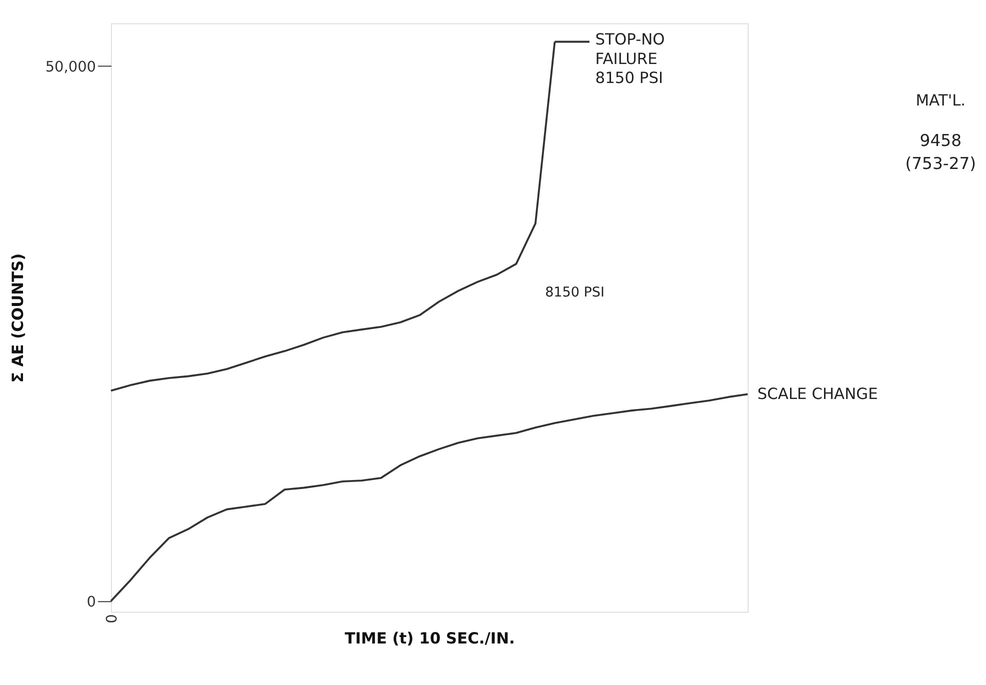 The image size is (986, 685). I want to click on annotation: STOP-NO FAILURE 8150 PSI, so click(630, 59).